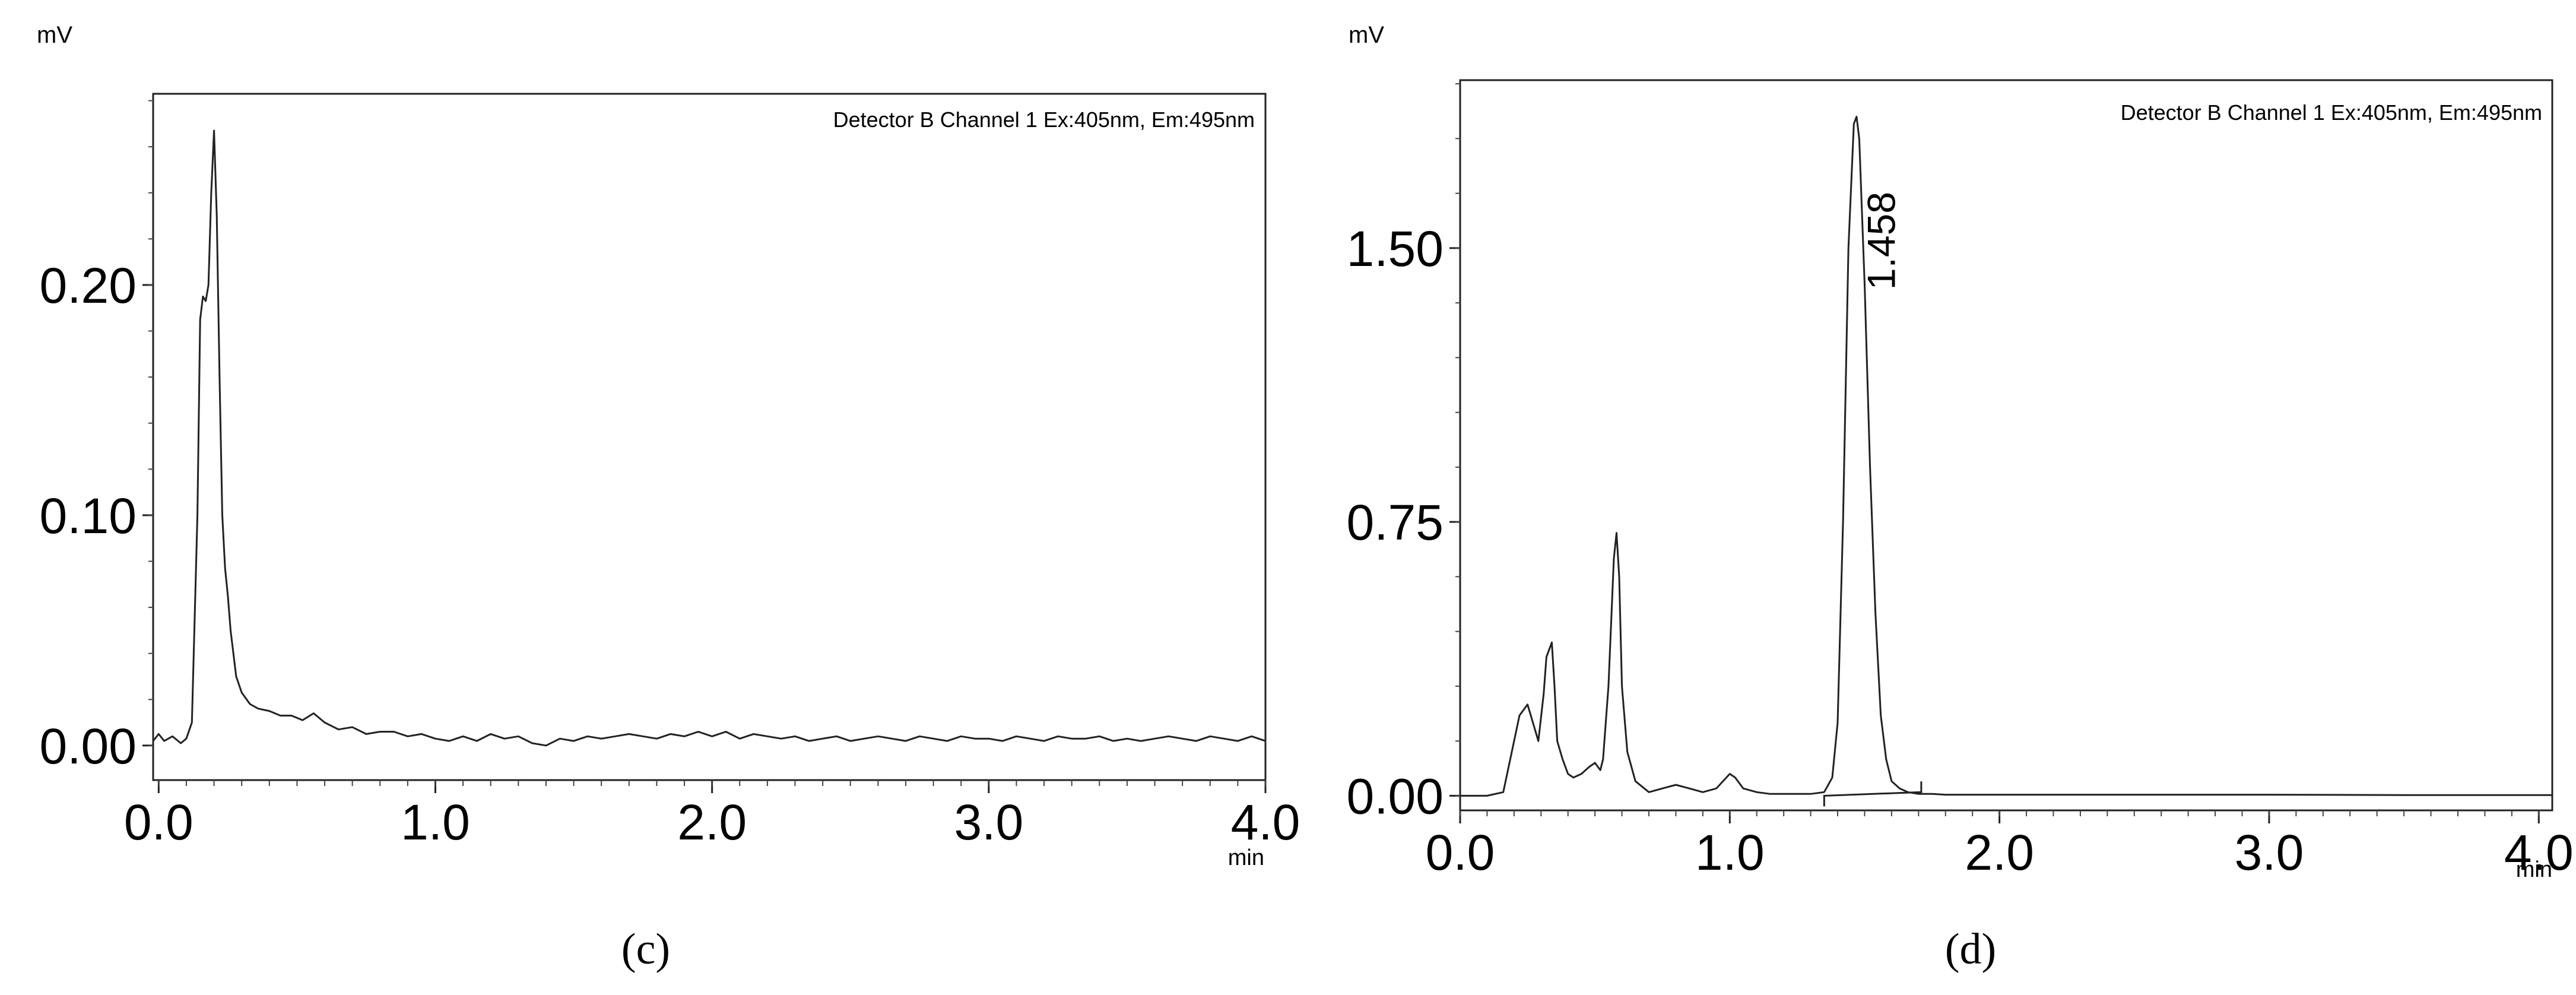 The height and width of the screenshot is (995, 2576). I want to click on panel-c-x-axis: 0.0 1.0 2.0 3.0 4.0, so click(712, 815).